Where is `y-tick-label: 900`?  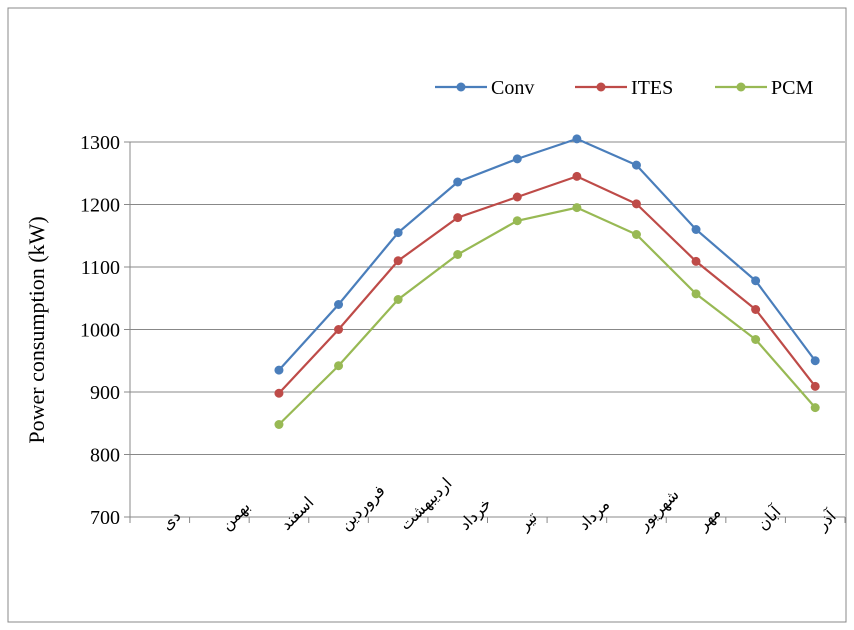
y-tick-label: 900 is located at coordinates (105, 393).